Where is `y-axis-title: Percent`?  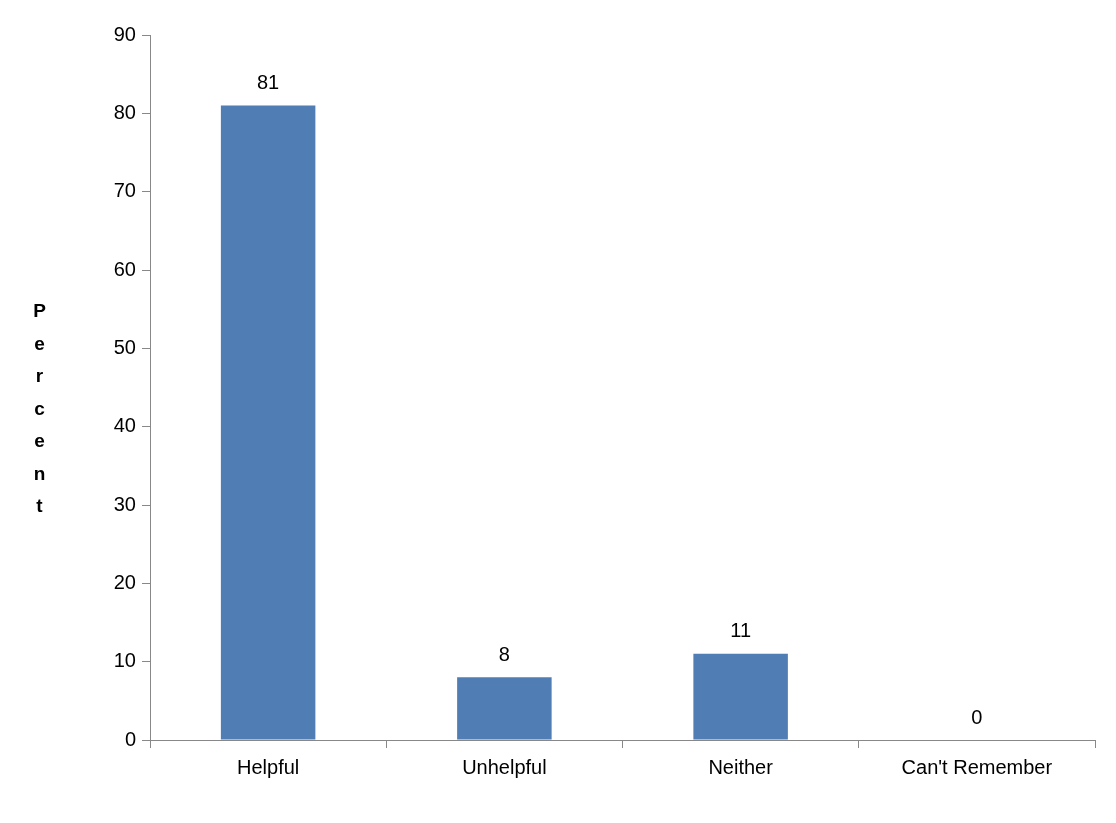
y-axis-title: Percent is located at coordinates (39, 408).